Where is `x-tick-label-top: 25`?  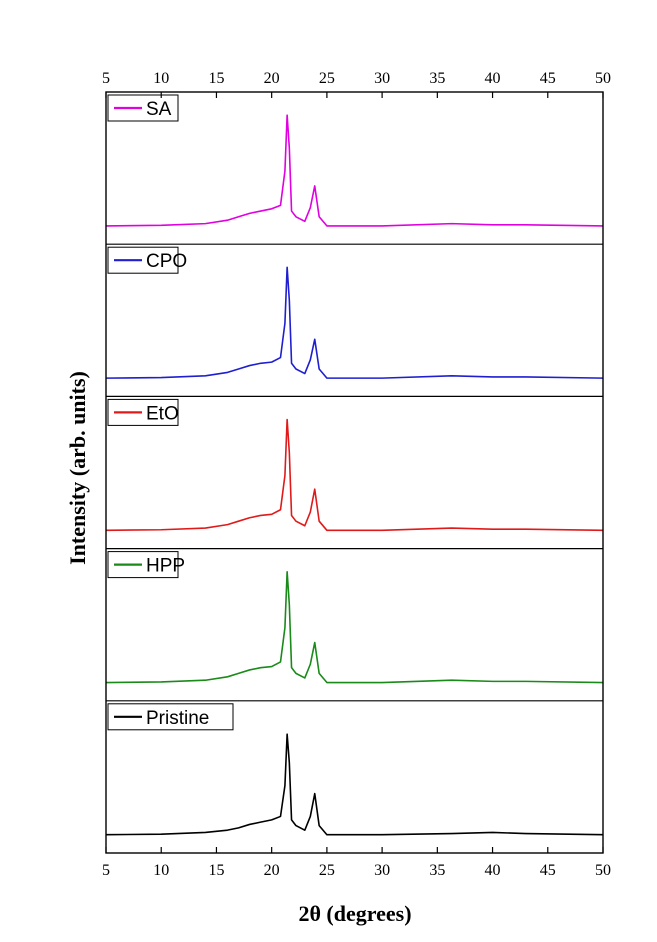
x-tick-label-top: 25 is located at coordinates (327, 78).